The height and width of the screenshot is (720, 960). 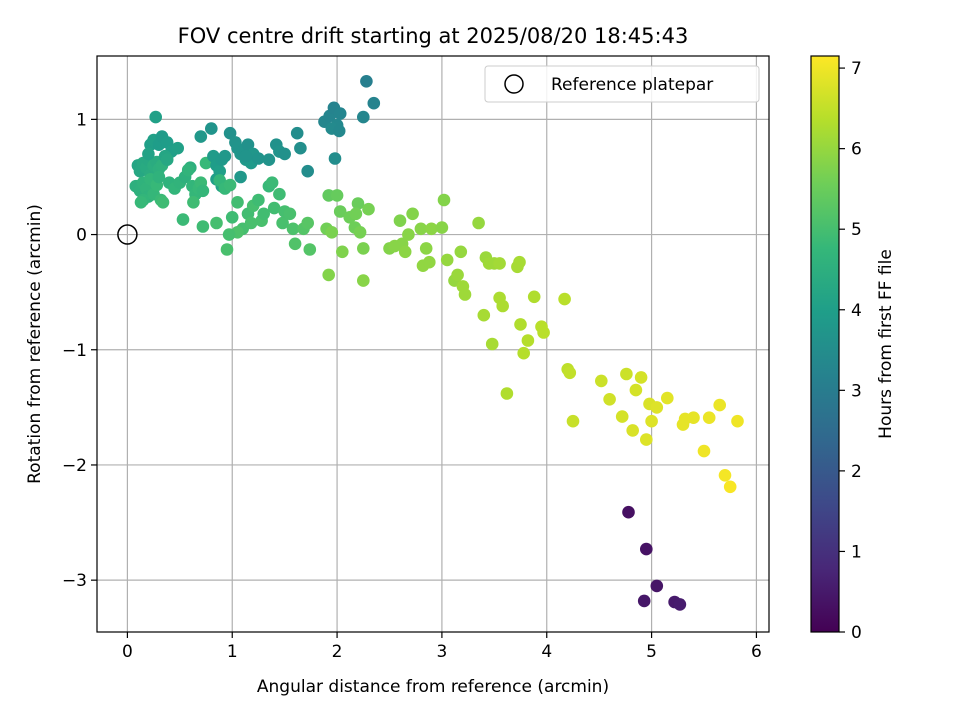 I want to click on legend-reference-marker, so click(x=514, y=84).